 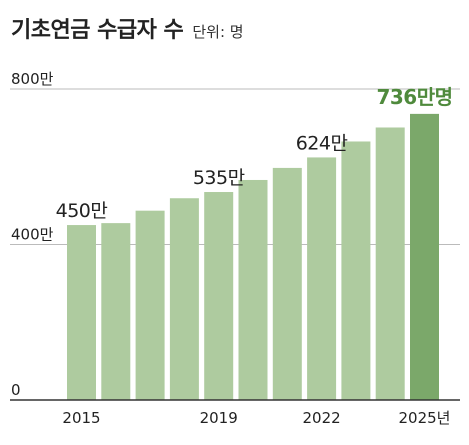 What do you see at coordinates (425, 418) in the screenshot?
I see `x-tick-label: 2025년` at bounding box center [425, 418].